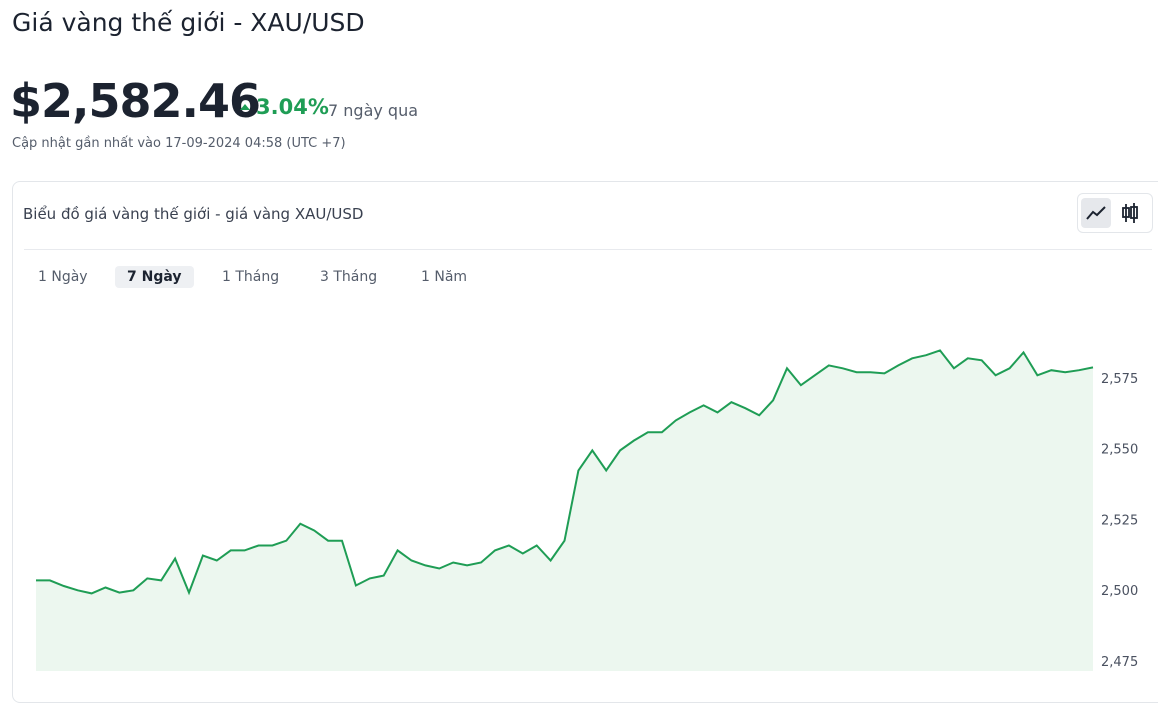  I want to click on change: 3.04%, so click(292, 107).